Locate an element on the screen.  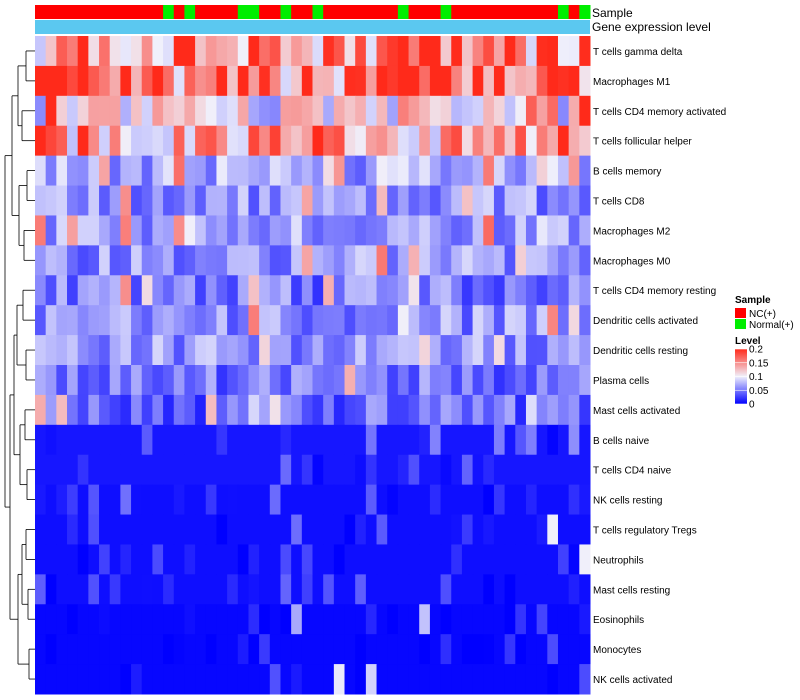
row-label: Macrophages M1 is located at coordinates (632, 82).